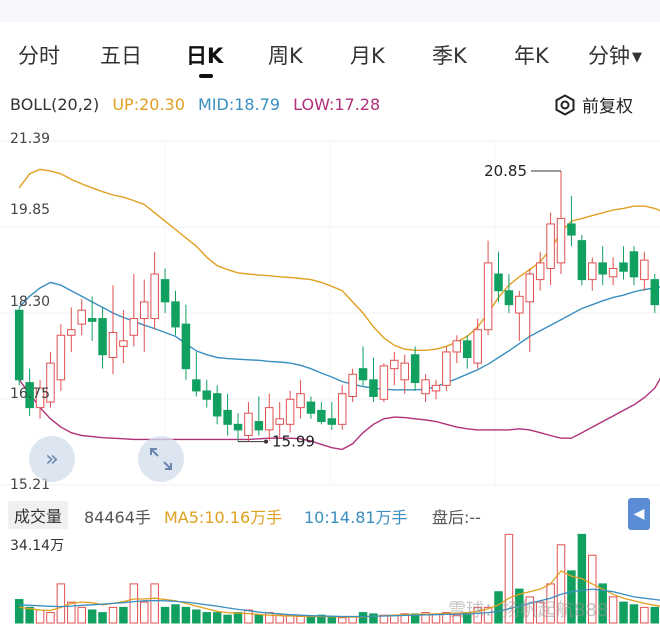 The width and height of the screenshot is (660, 625). Describe the element at coordinates (38, 515) in the screenshot. I see `volume-indicator-tag: 成交量` at that location.